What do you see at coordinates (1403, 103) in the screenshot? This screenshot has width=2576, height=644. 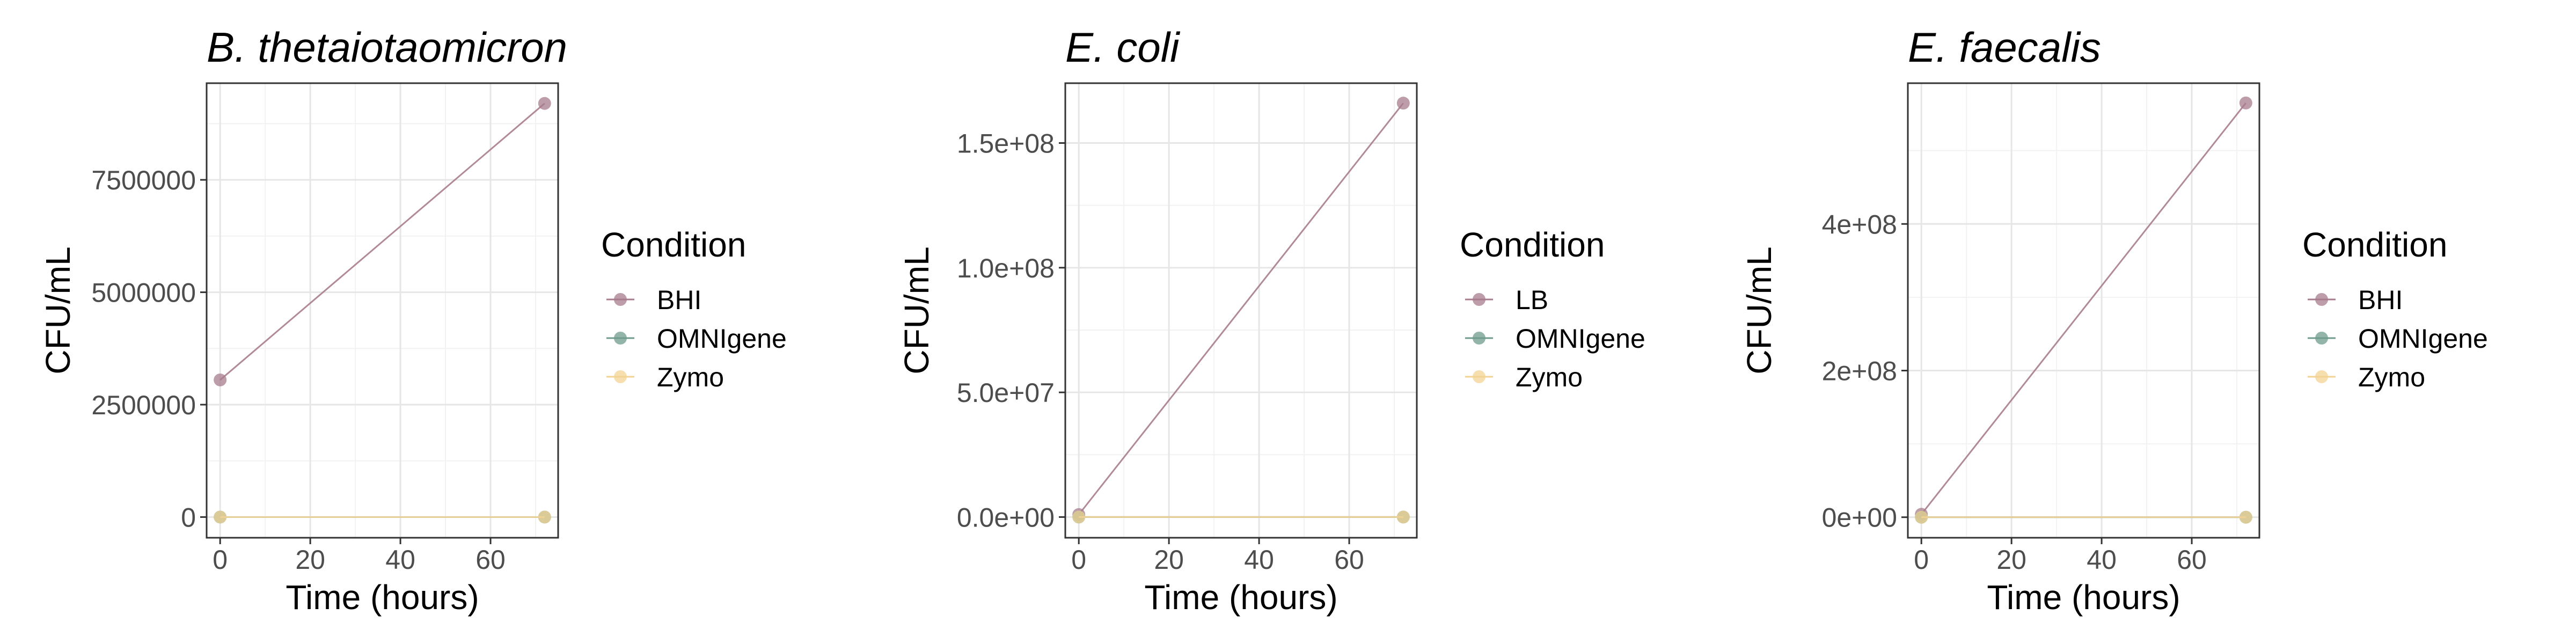 I see `data-point-lb` at bounding box center [1403, 103].